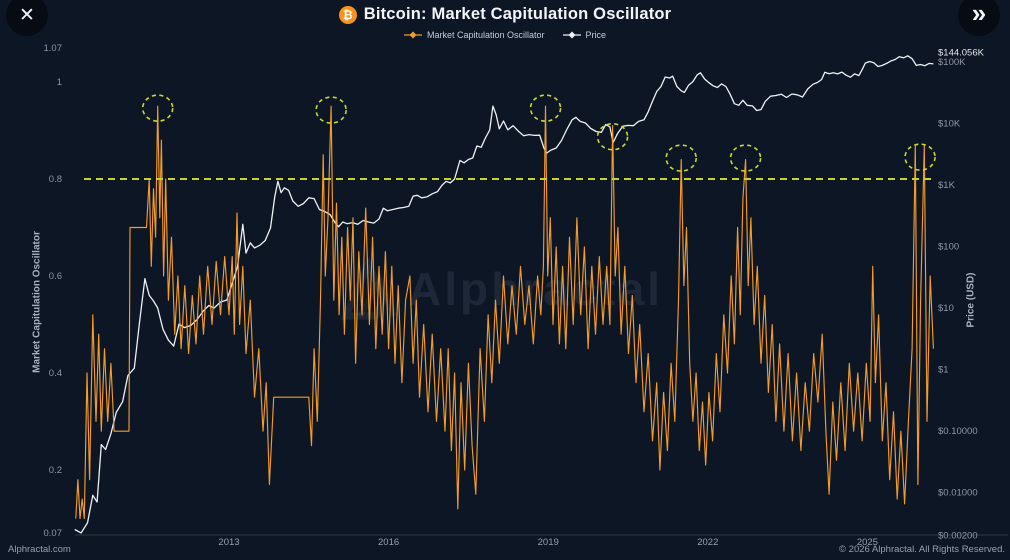 The height and width of the screenshot is (560, 1010). I want to click on bitcoin-icon: ₿, so click(347, 14).